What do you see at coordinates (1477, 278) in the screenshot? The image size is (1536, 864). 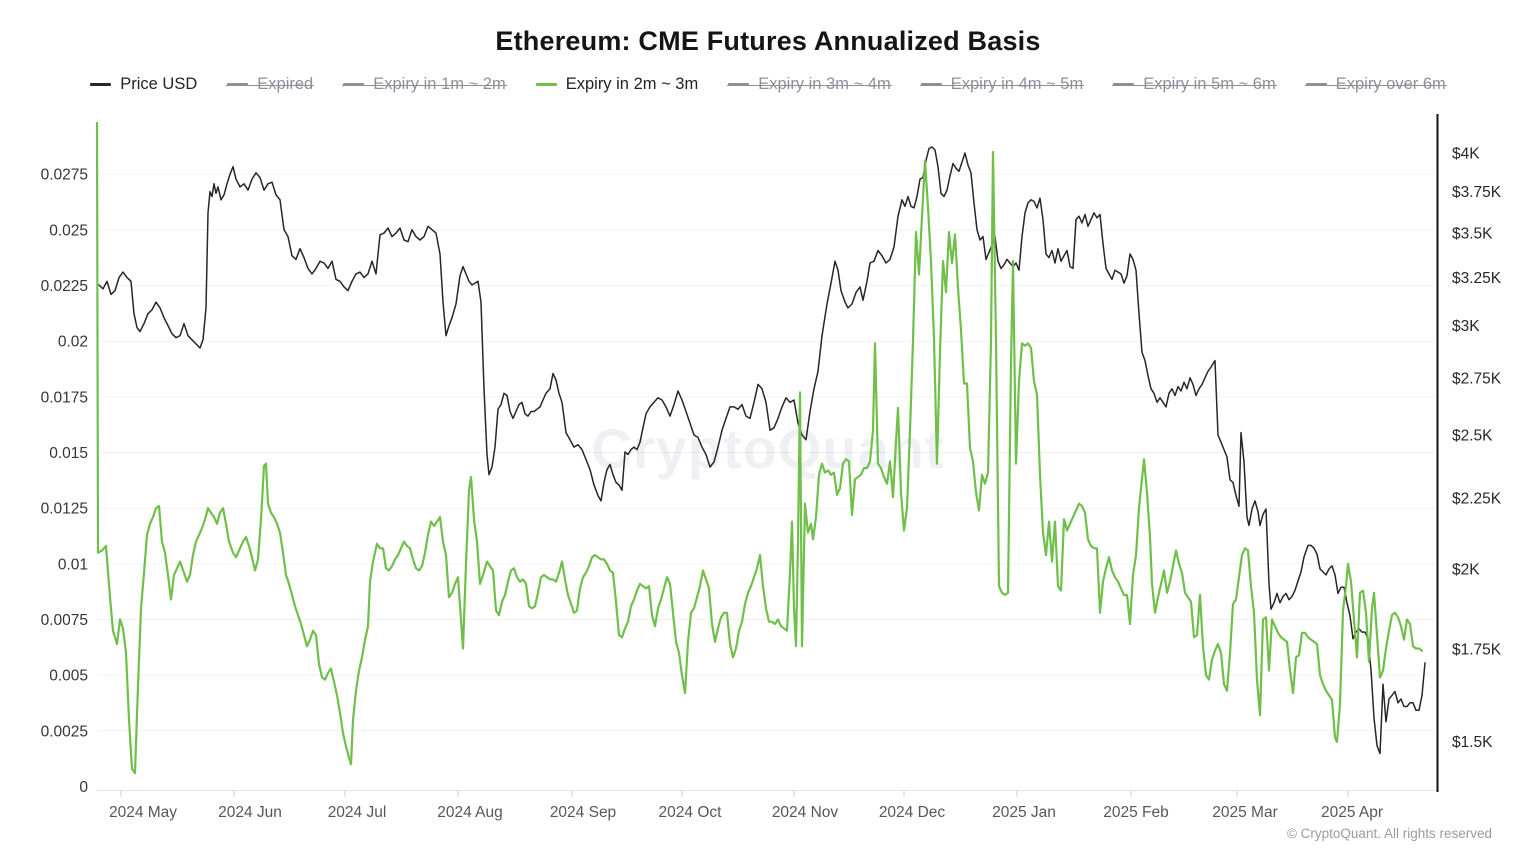 I see `right-axis-tick-label: $3.25K` at bounding box center [1477, 278].